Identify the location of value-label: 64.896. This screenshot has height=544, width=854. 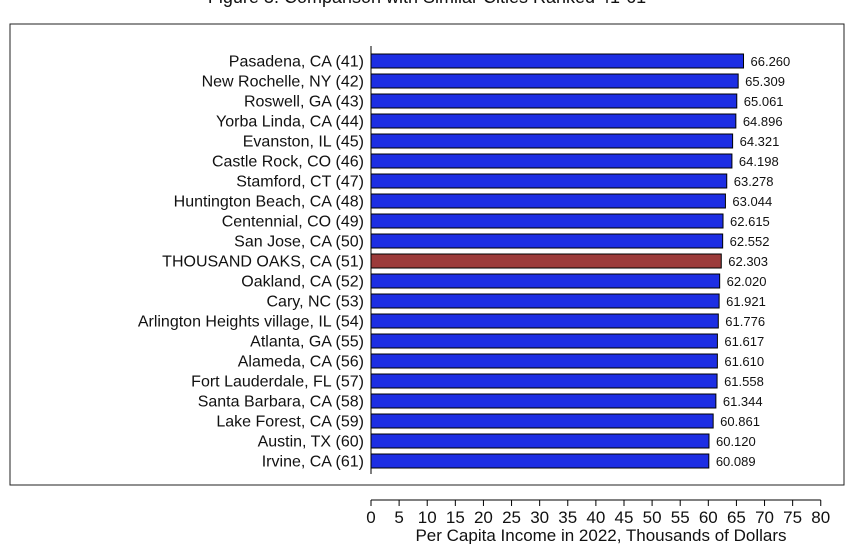
(763, 121).